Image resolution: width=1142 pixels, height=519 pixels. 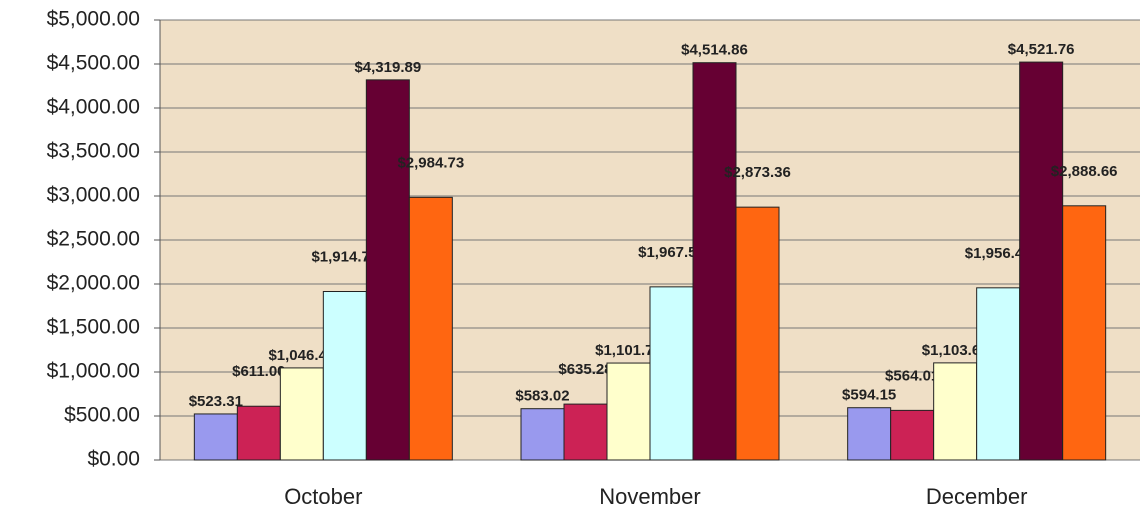 I want to click on y-tick-label: $3,000.00, so click(x=93, y=195).